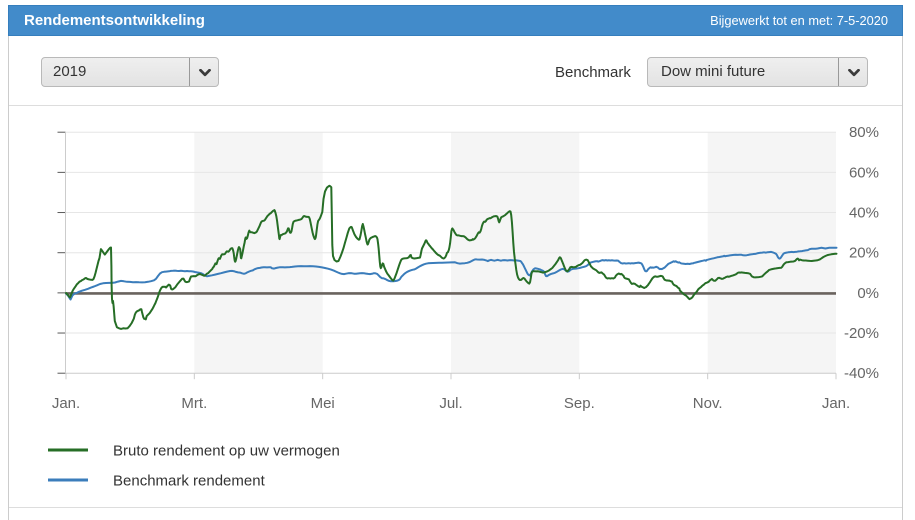 Image resolution: width=915 pixels, height=520 pixels. Describe the element at coordinates (189, 481) in the screenshot. I see `svg-text: Benchmark rendement` at that location.